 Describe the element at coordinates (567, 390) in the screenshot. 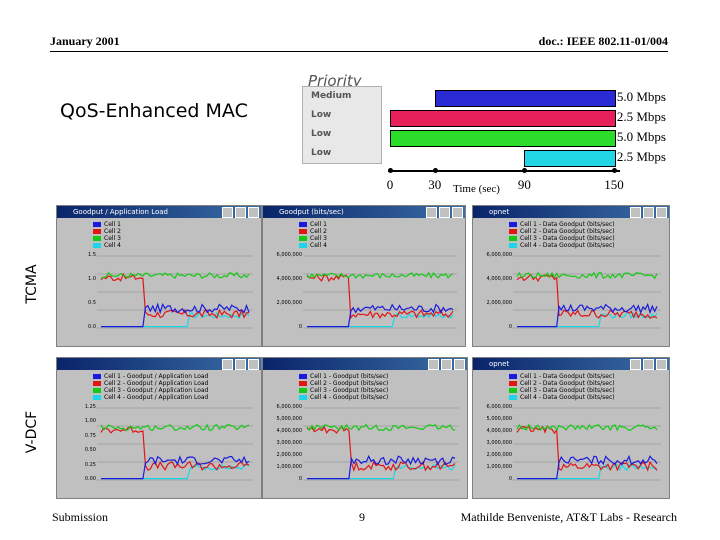

I see `legend-label: Cell 3 - Data Goodput (bits/sec)` at that location.